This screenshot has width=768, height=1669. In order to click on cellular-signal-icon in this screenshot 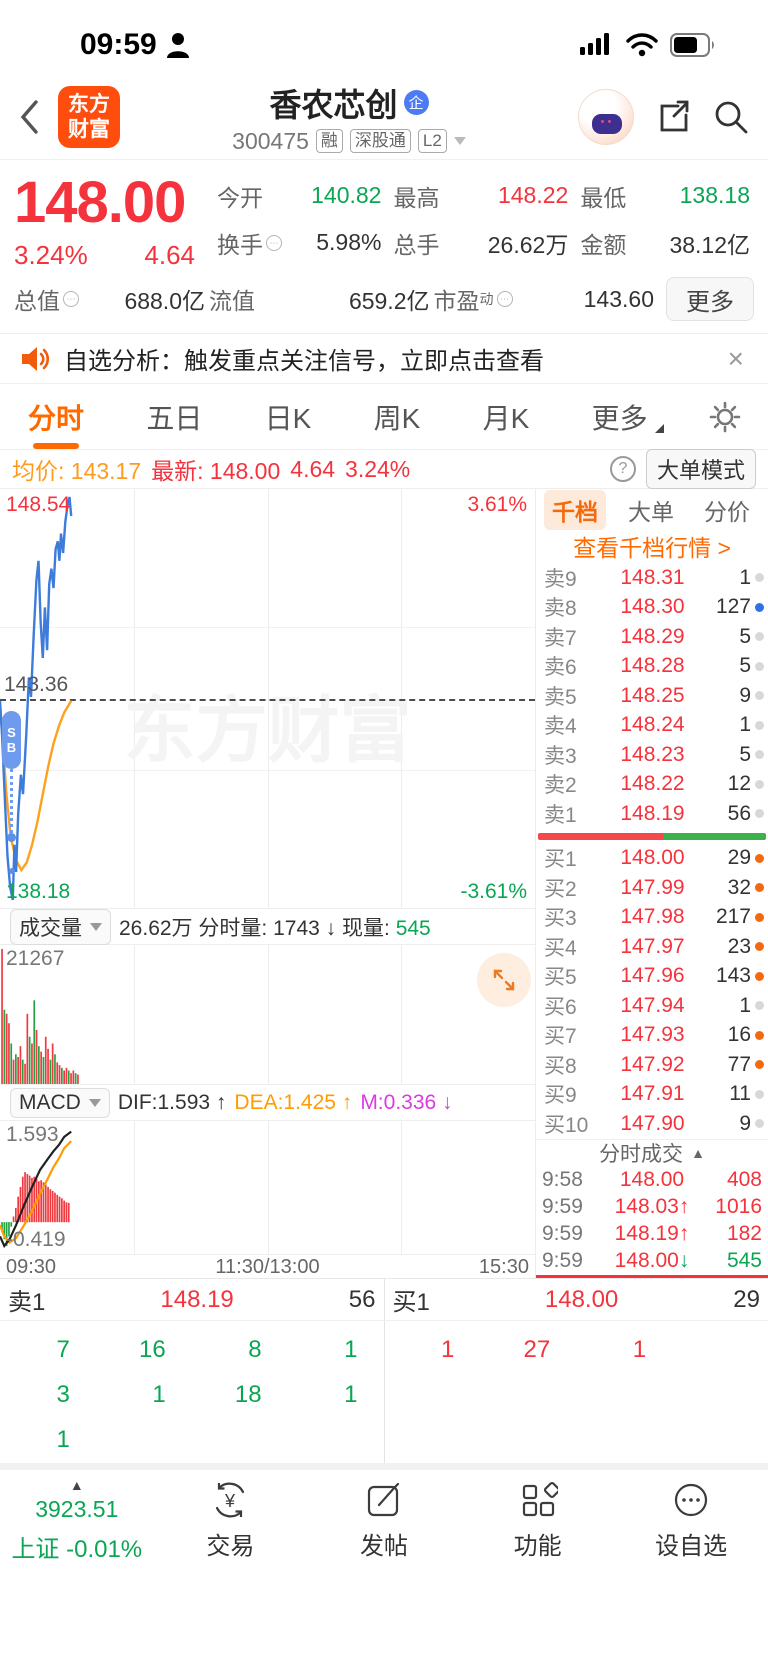, I will do `click(594, 43)`.